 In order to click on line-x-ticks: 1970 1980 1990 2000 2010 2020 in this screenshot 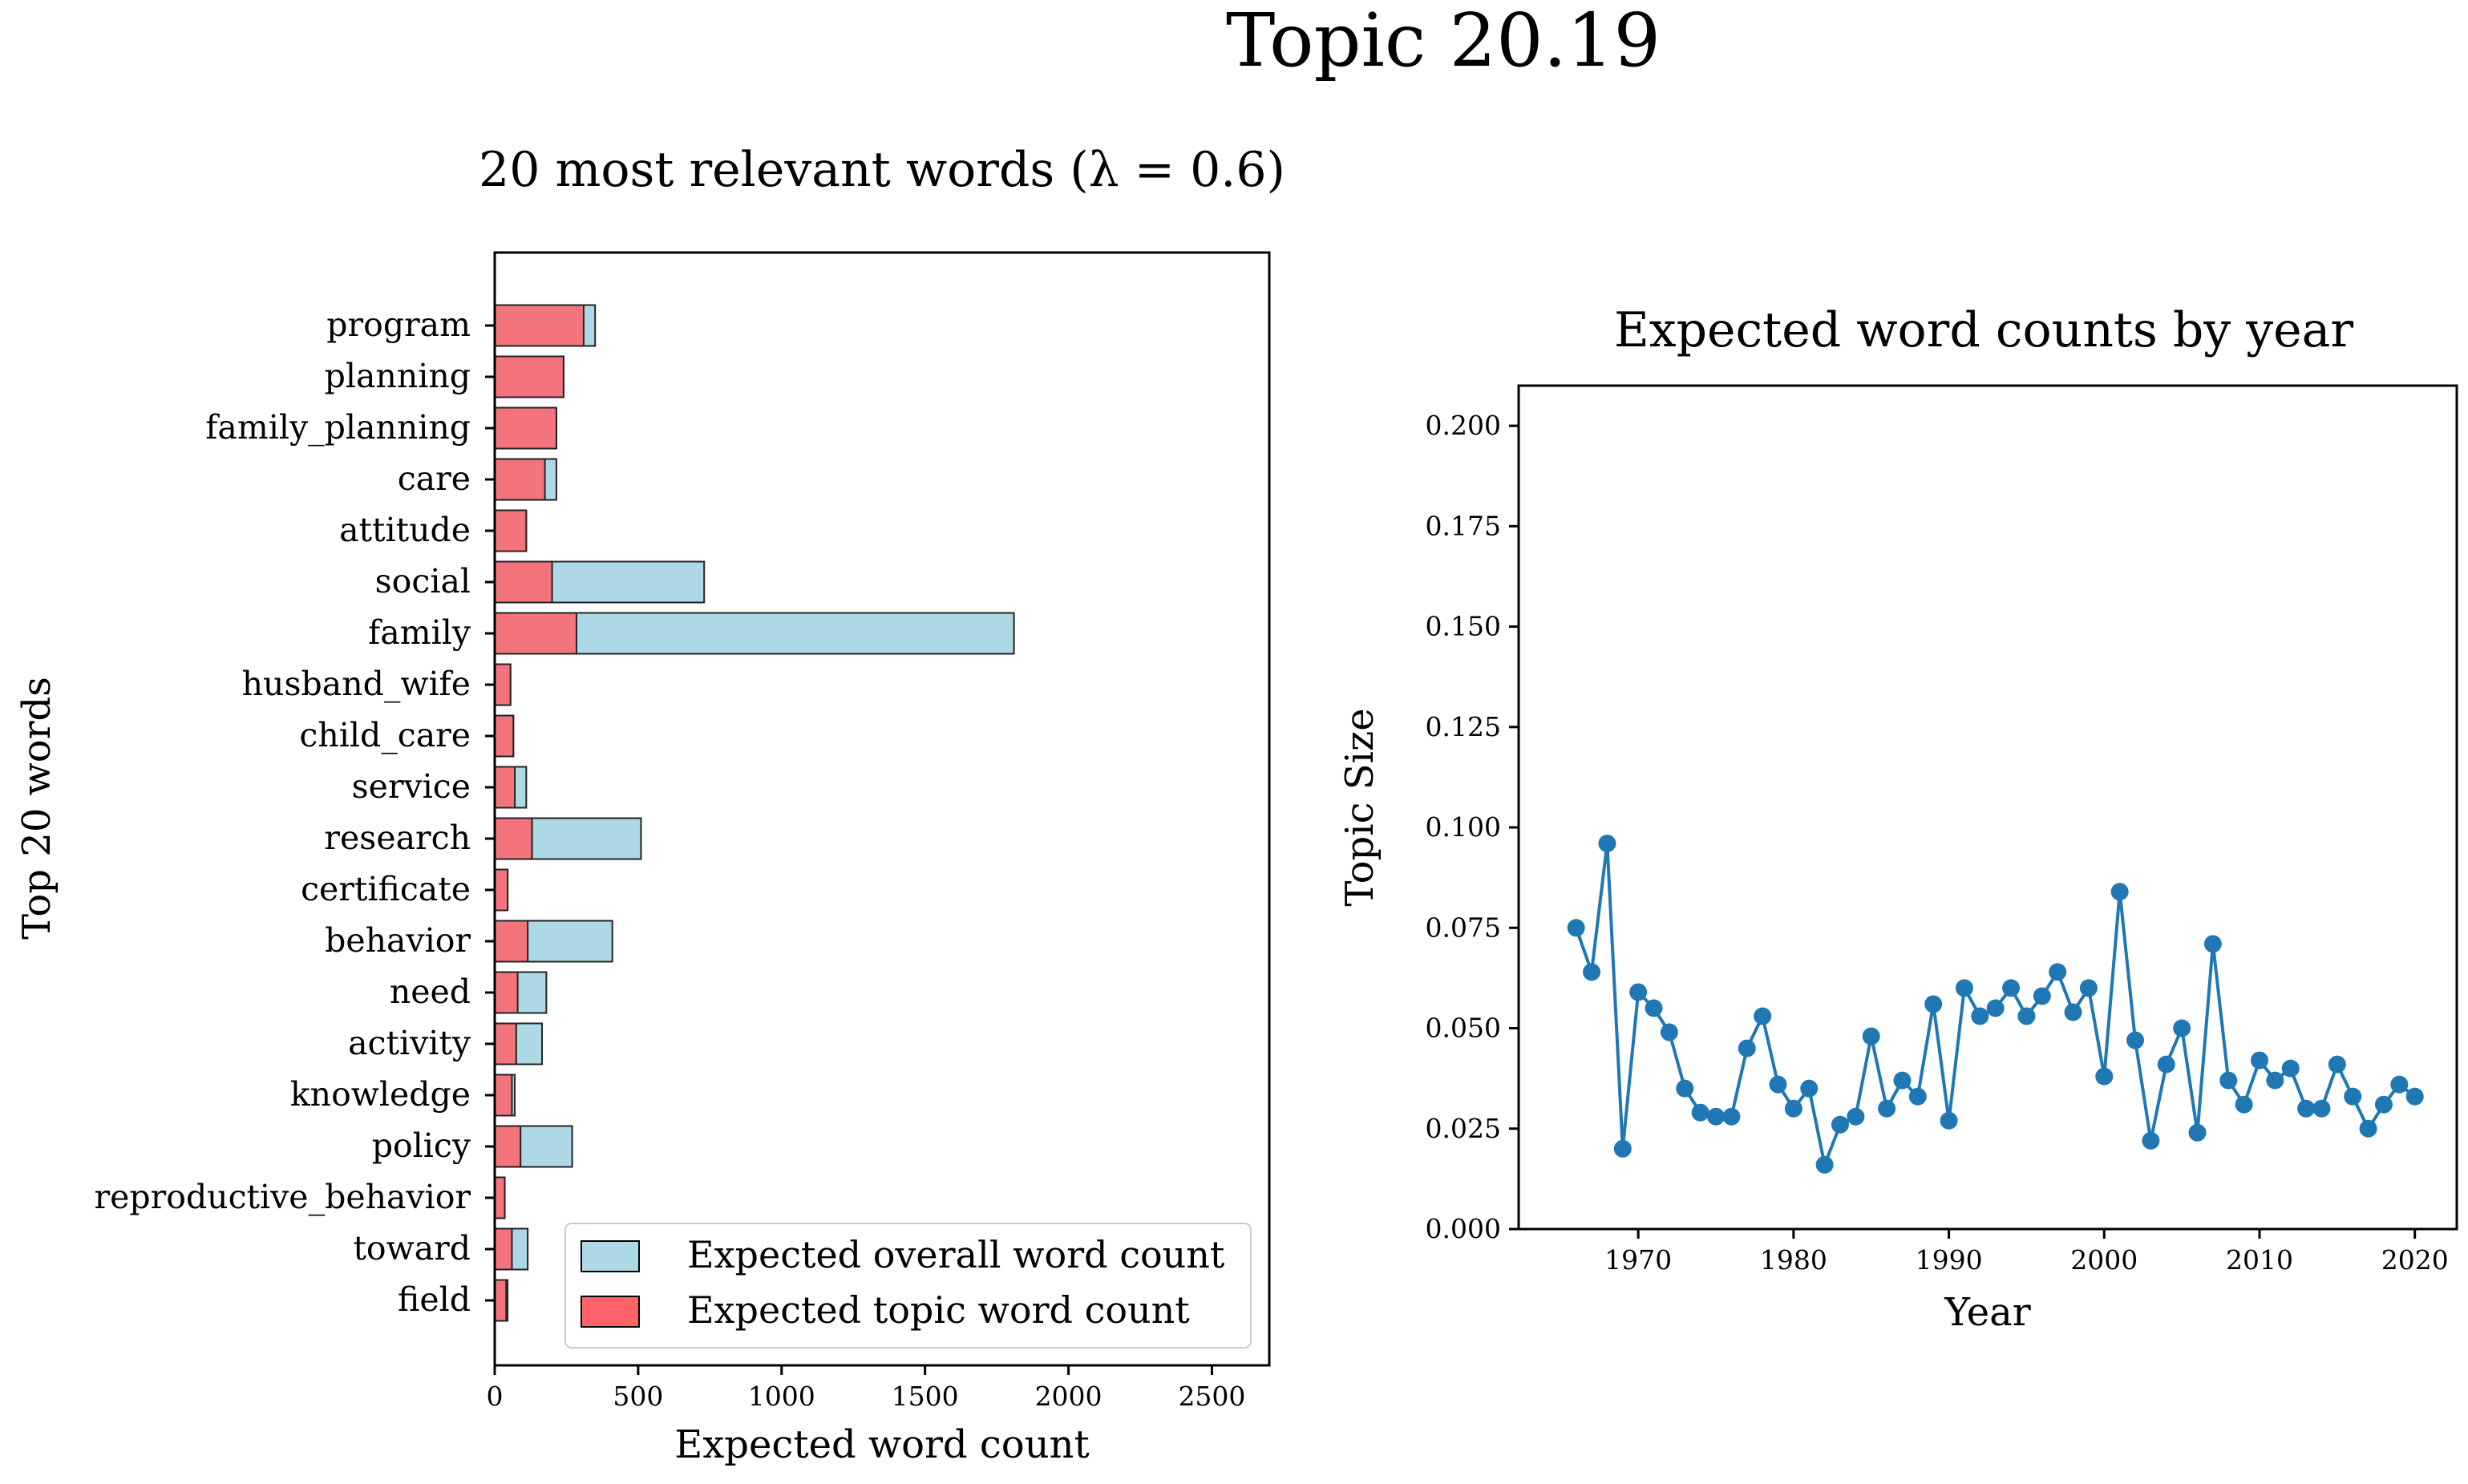, I will do `click(2026, 1252)`.